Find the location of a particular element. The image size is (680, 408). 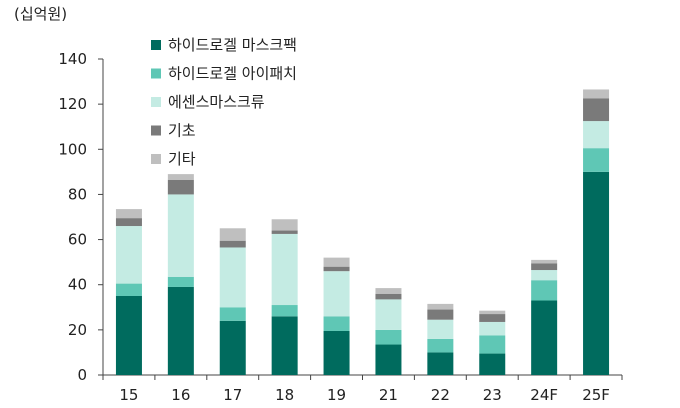

x-tick-label: 17 is located at coordinates (232, 395).